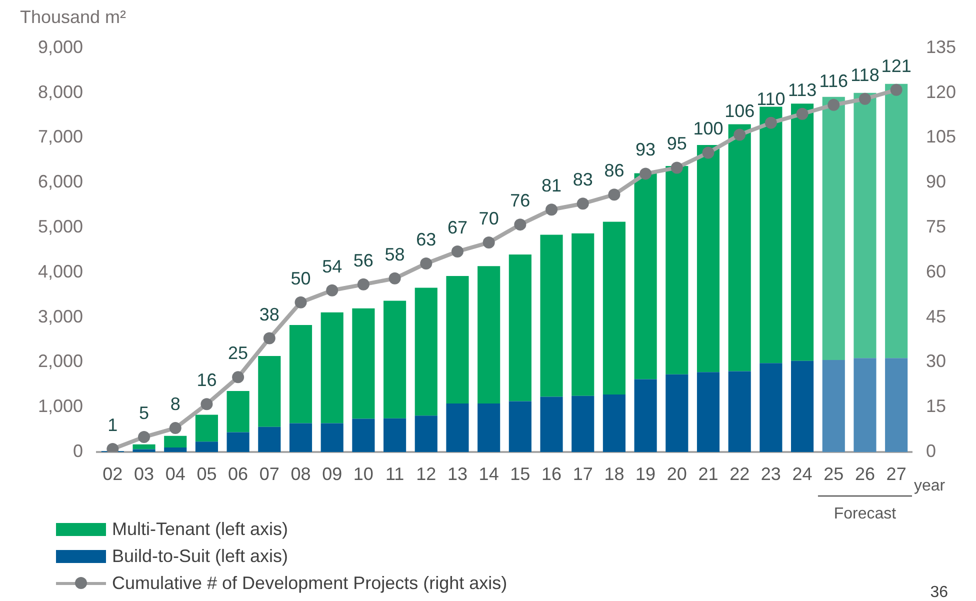  I want to click on data-label: 56, so click(363, 260).